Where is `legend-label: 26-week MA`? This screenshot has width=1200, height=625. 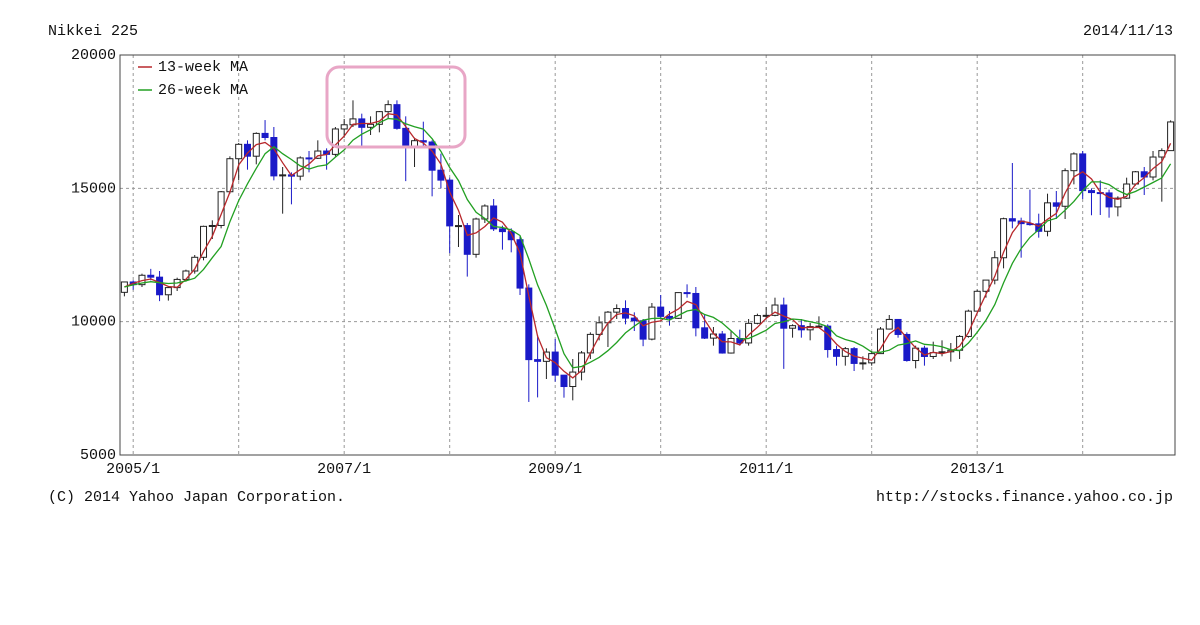 legend-label: 26-week MA is located at coordinates (203, 90).